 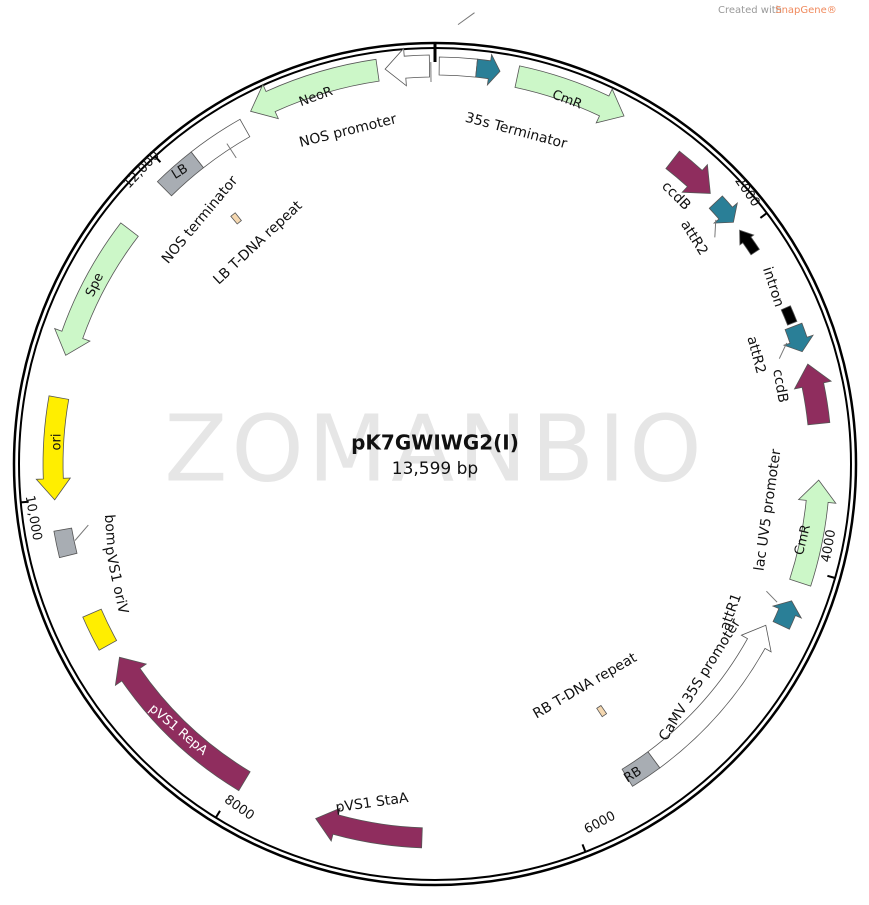 What do you see at coordinates (600, 823) in the screenshot?
I see `tick-label: 6000` at bounding box center [600, 823].